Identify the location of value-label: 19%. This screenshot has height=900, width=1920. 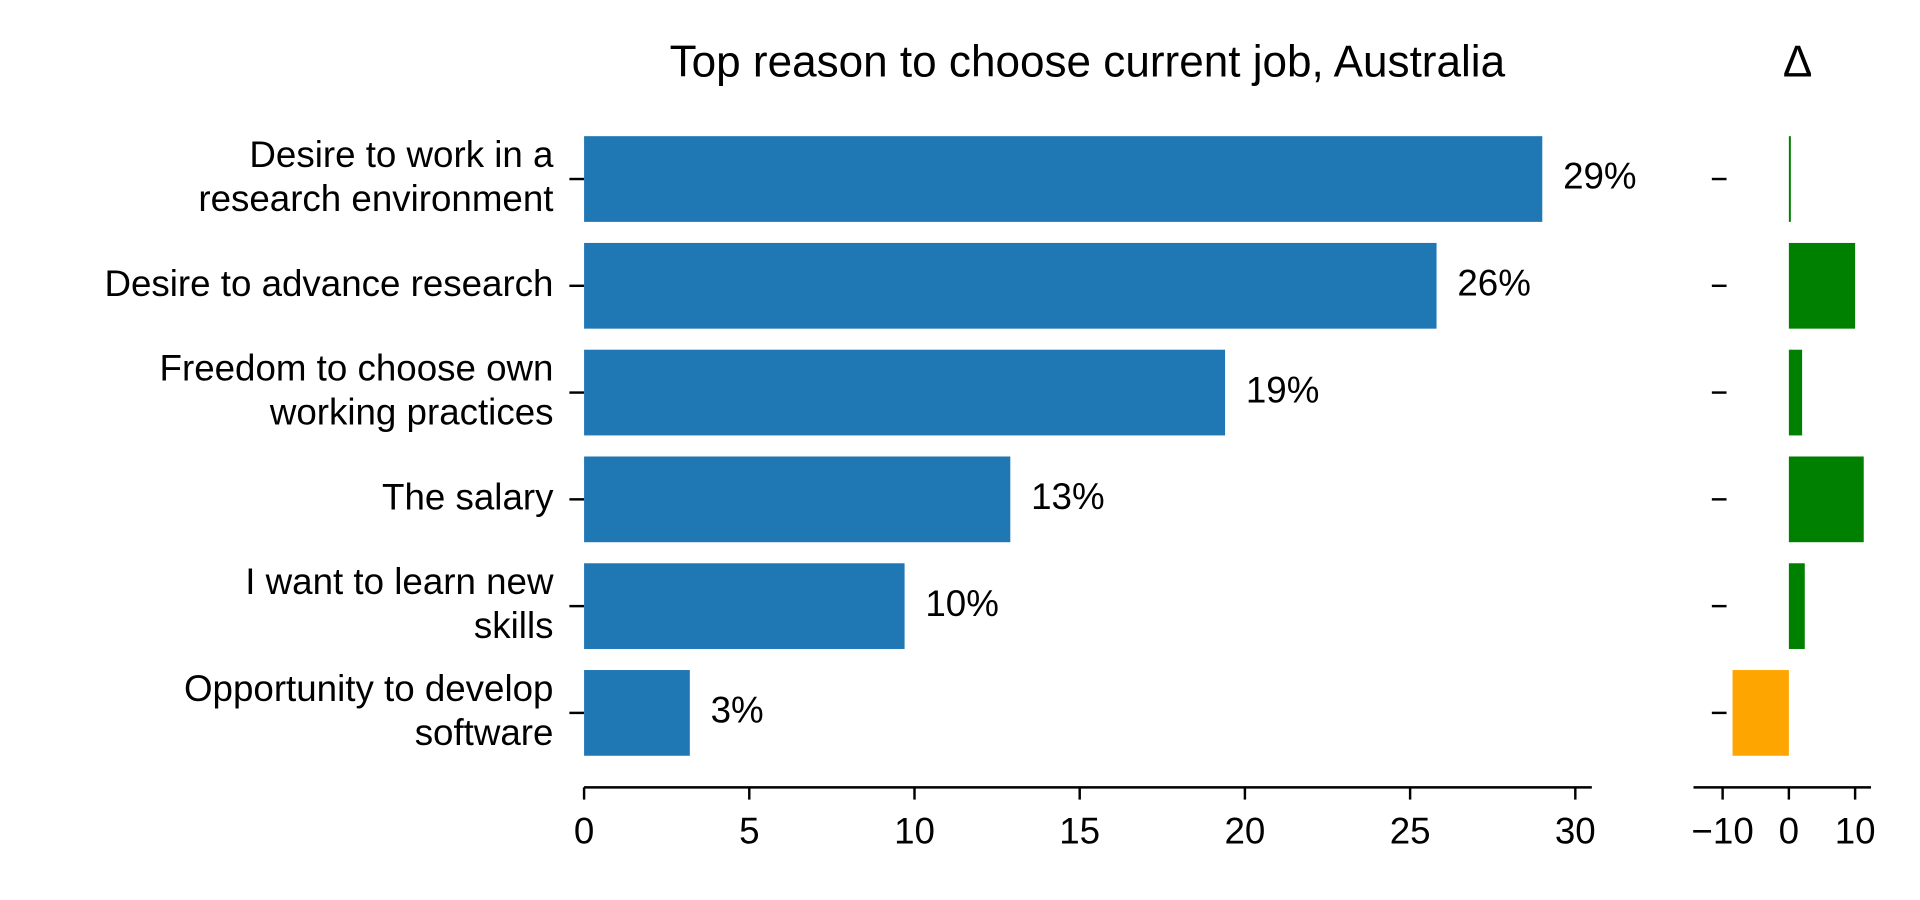
(1282, 389).